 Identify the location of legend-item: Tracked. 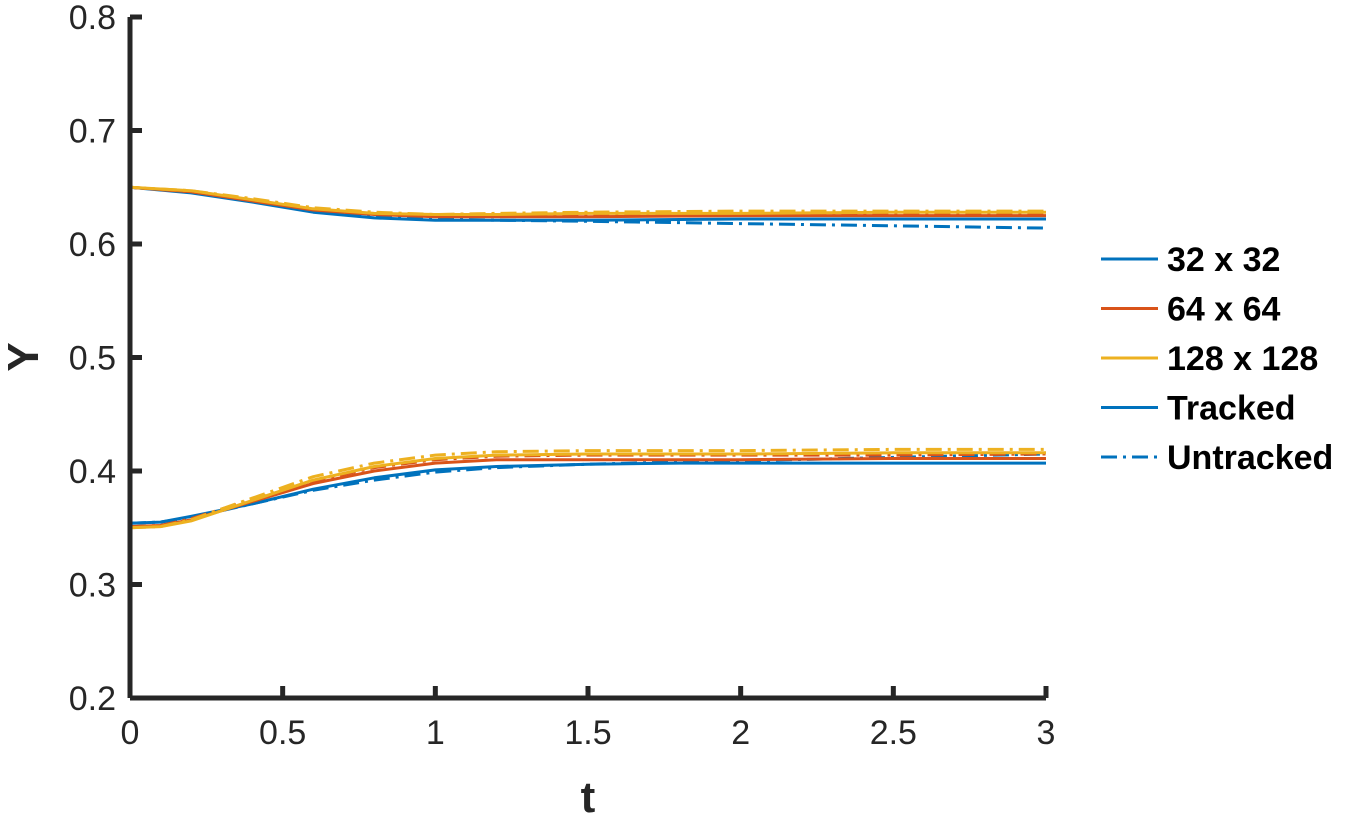
(1198, 409).